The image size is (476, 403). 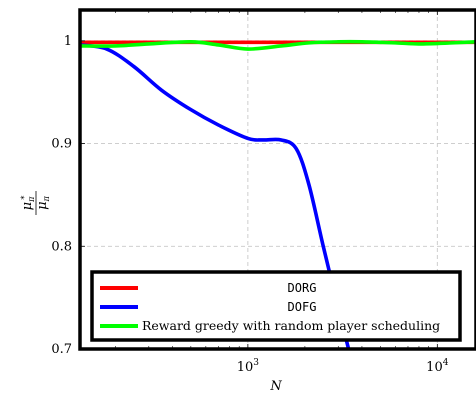 I want to click on legend-label: DORG, so click(x=302, y=288).